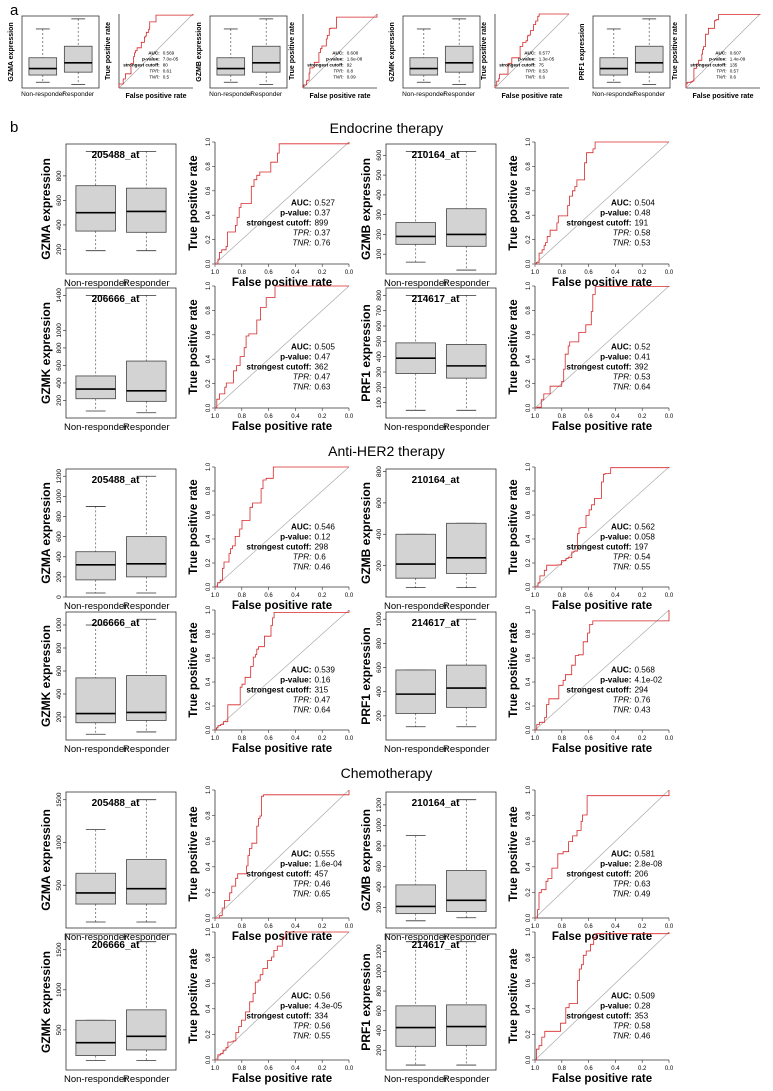 This screenshot has width=773, height=1091. Describe the element at coordinates (43, 66) in the screenshot. I see `panel-a-gzma-nonresponder-box` at that location.